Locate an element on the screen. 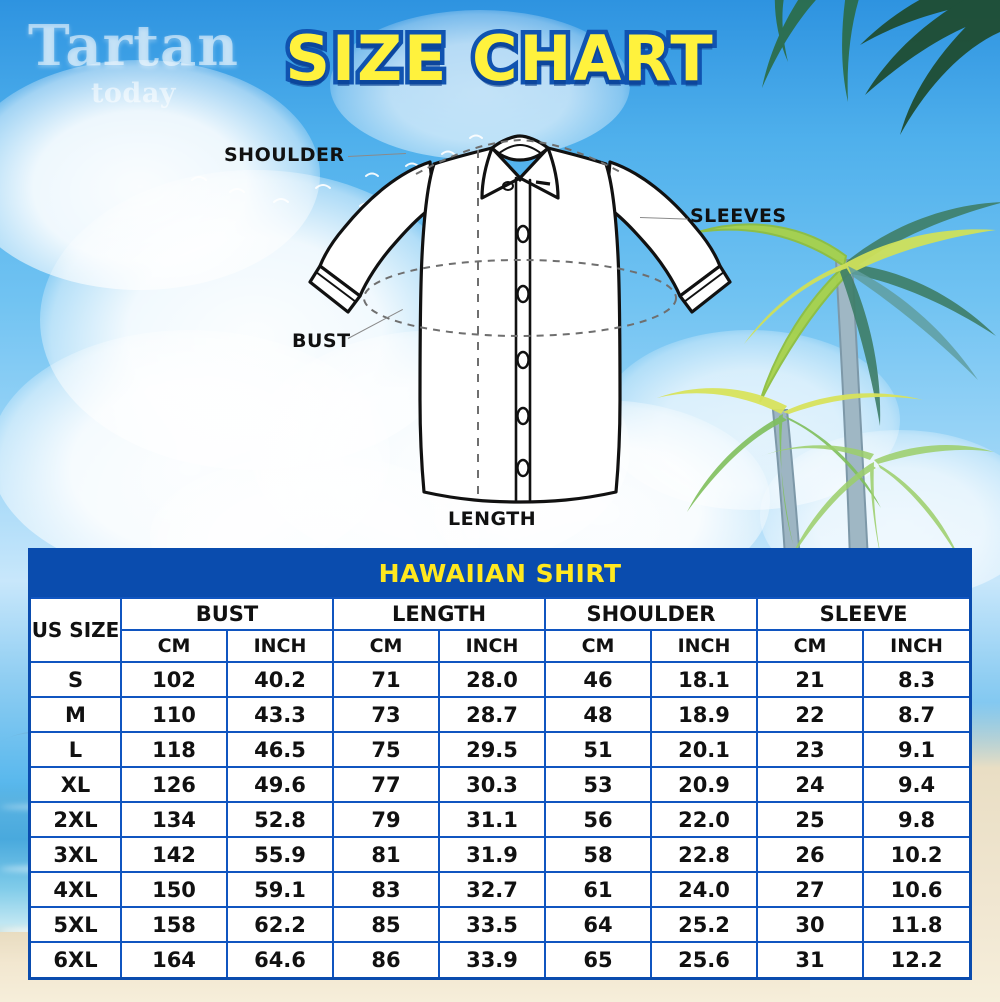  cell-length-inch: 28.0 is located at coordinates (492, 679).